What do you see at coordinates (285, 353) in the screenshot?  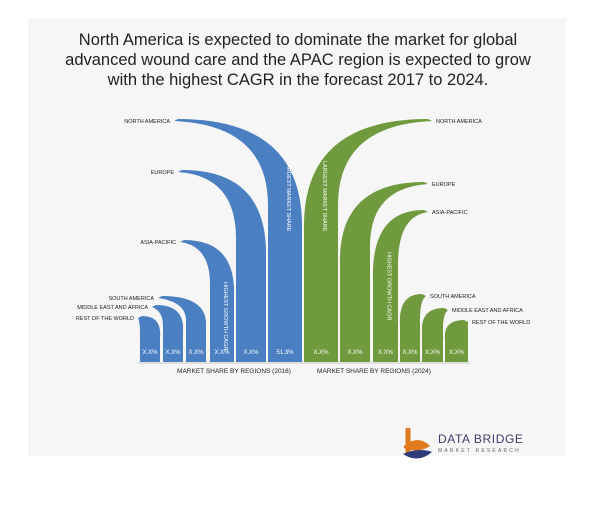 I see `bar-value-label: 51.3%` at bounding box center [285, 353].